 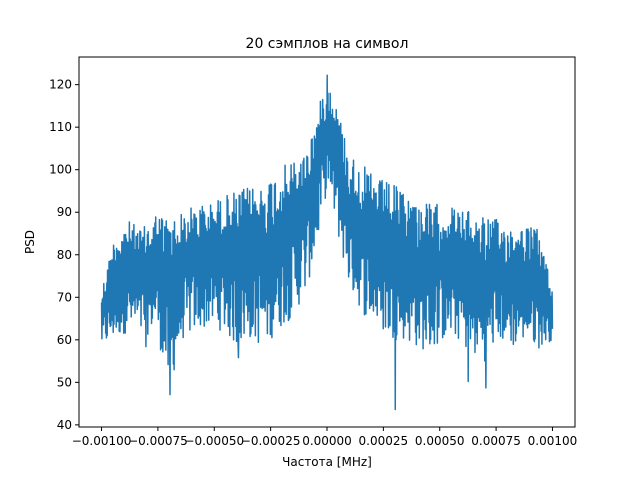 I want to click on x-tick-label: −0.00050, so click(x=214, y=441).